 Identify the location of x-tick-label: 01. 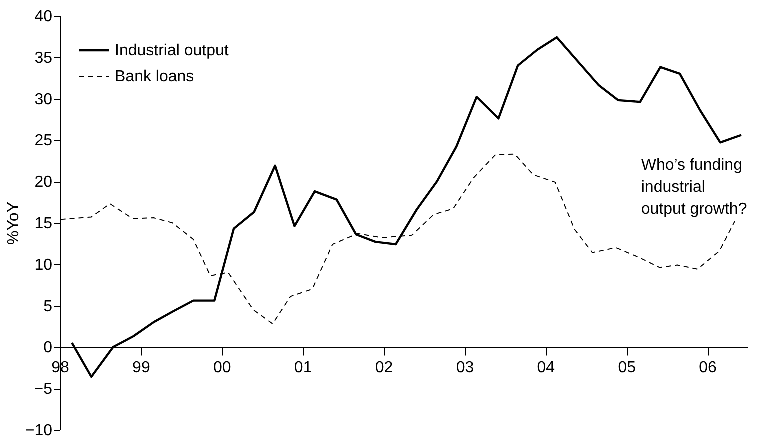
(303, 368).